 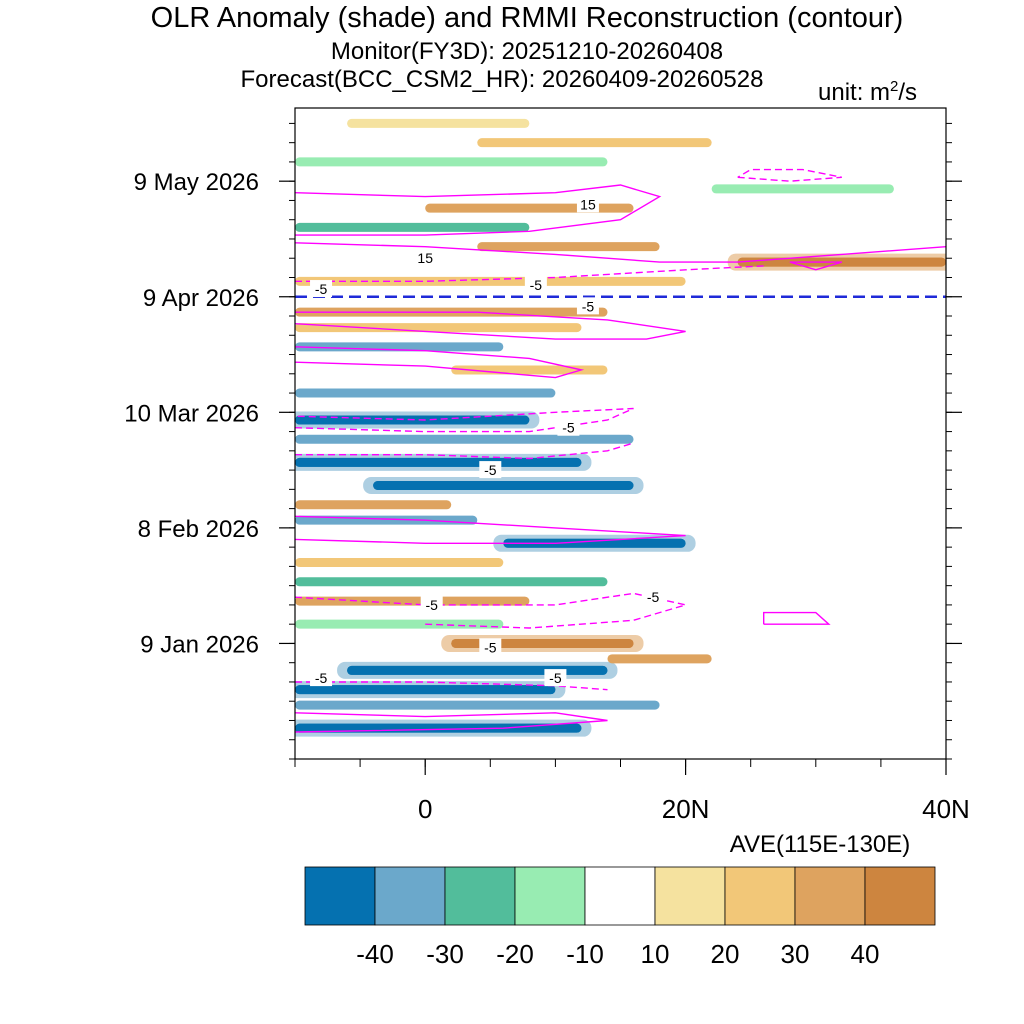 What do you see at coordinates (946, 809) in the screenshot?
I see `x-tick-label: 40N` at bounding box center [946, 809].